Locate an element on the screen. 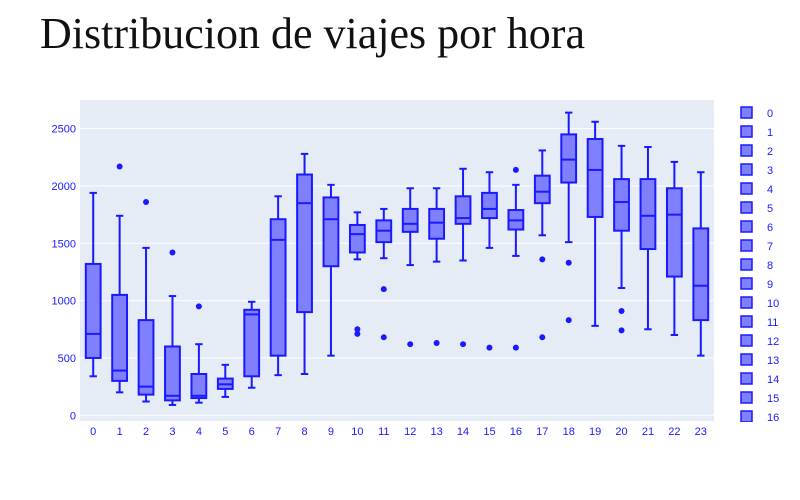 This screenshot has height=500, width=800. chart-title: Distribucion de viajes por hora is located at coordinates (312, 33).